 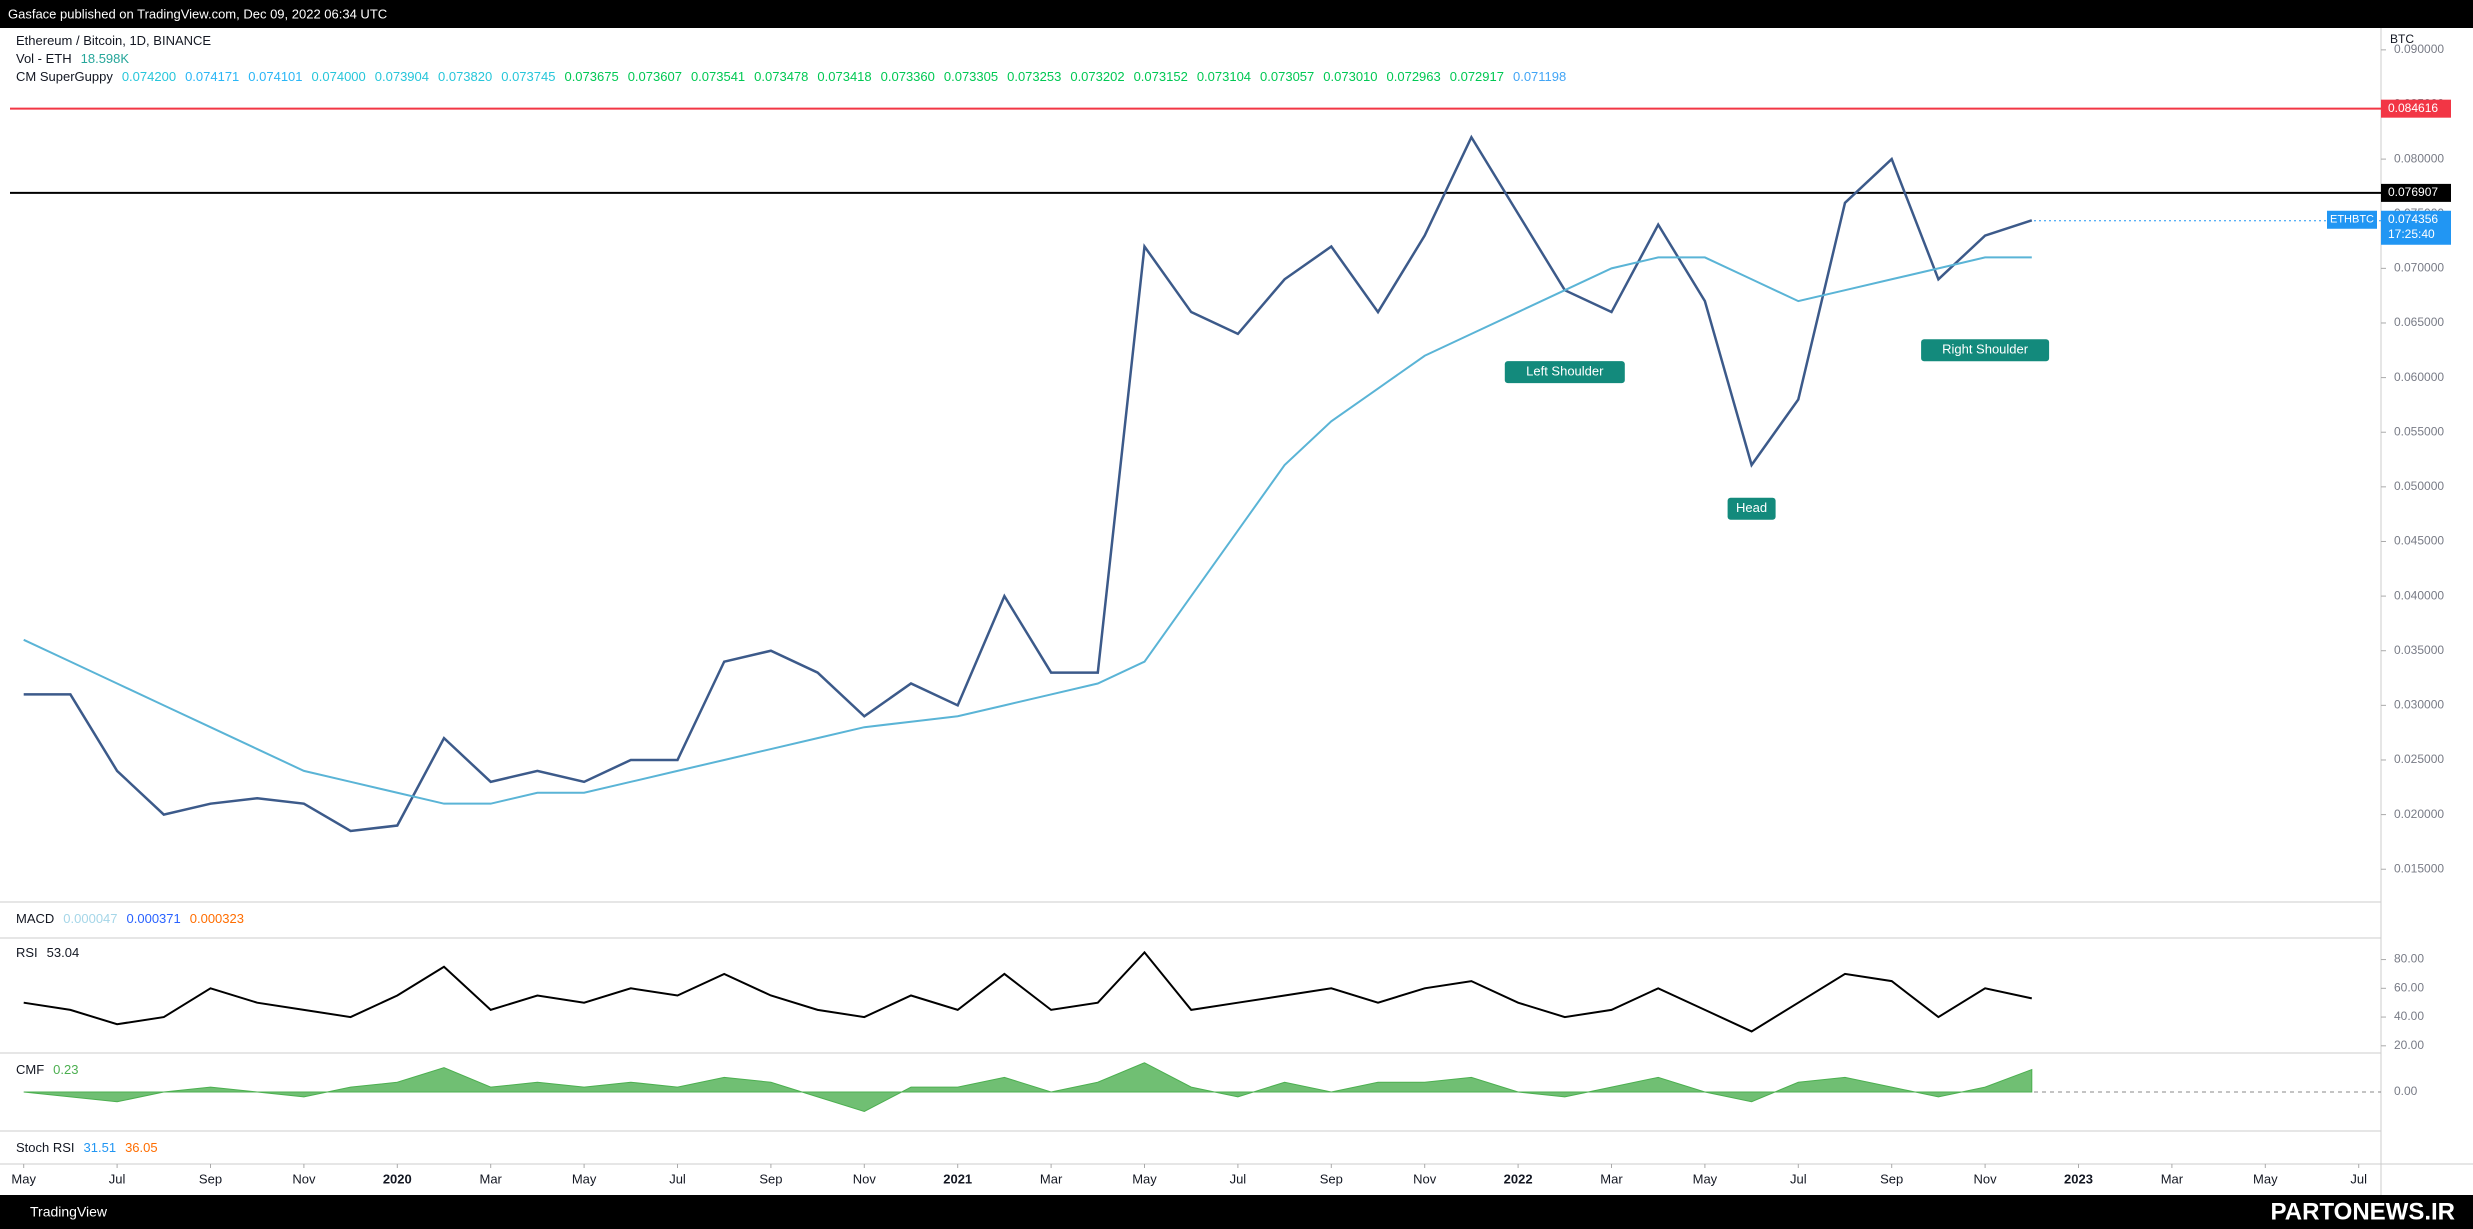 I want to click on currency: BTC, so click(x=2402, y=39).